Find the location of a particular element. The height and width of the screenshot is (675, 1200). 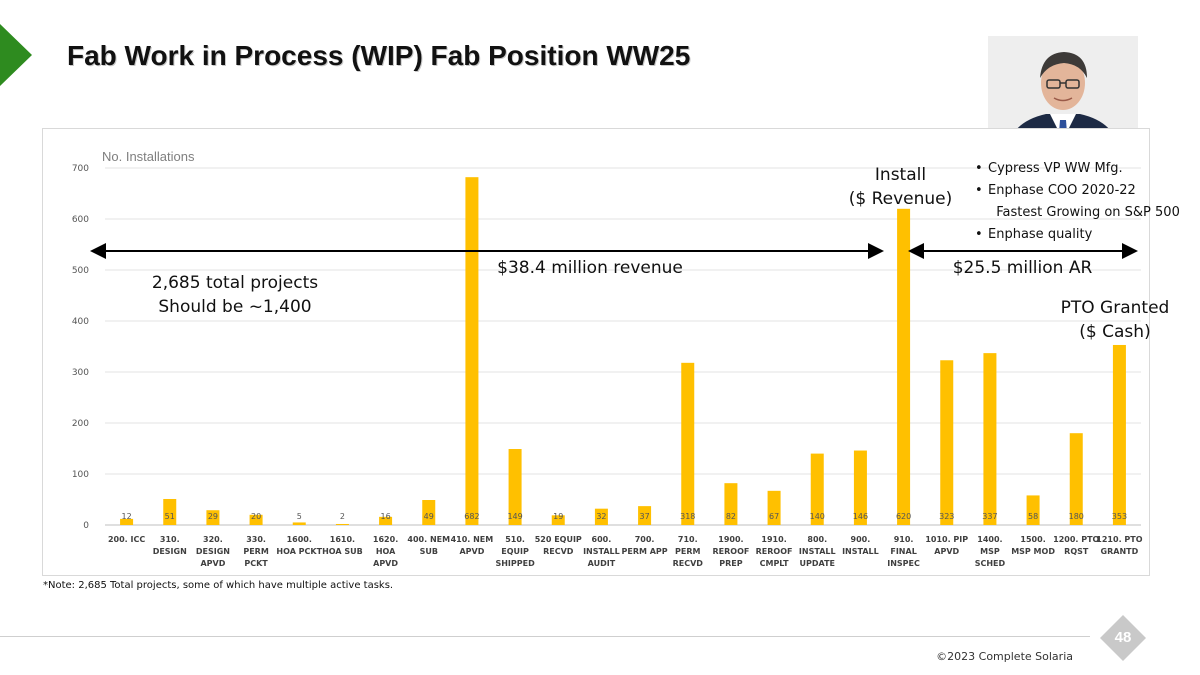

data-label: 37 is located at coordinates (644, 516).